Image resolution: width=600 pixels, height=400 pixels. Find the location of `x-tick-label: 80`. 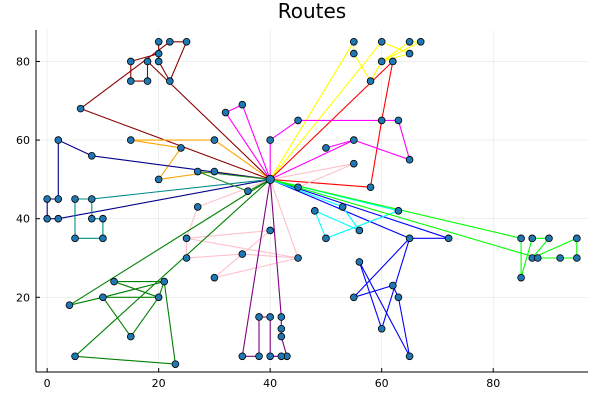

x-tick-label: 80 is located at coordinates (493, 383).